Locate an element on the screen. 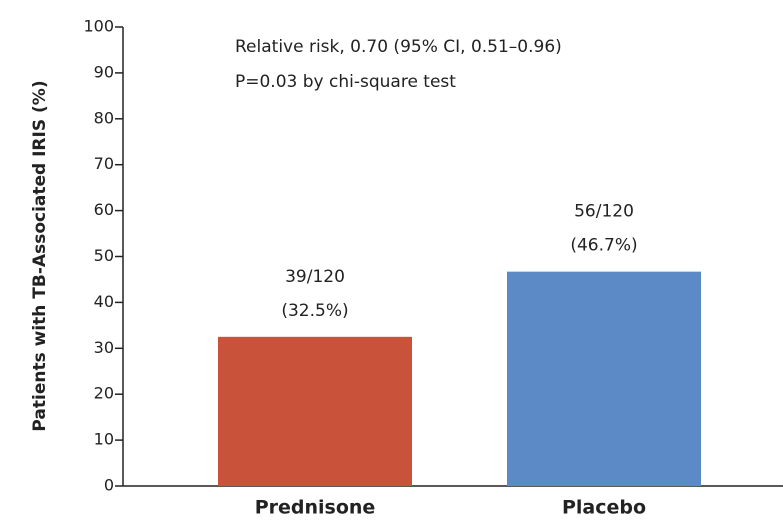 The width and height of the screenshot is (783, 523). y-tick-label: 90 is located at coordinates (104, 71).